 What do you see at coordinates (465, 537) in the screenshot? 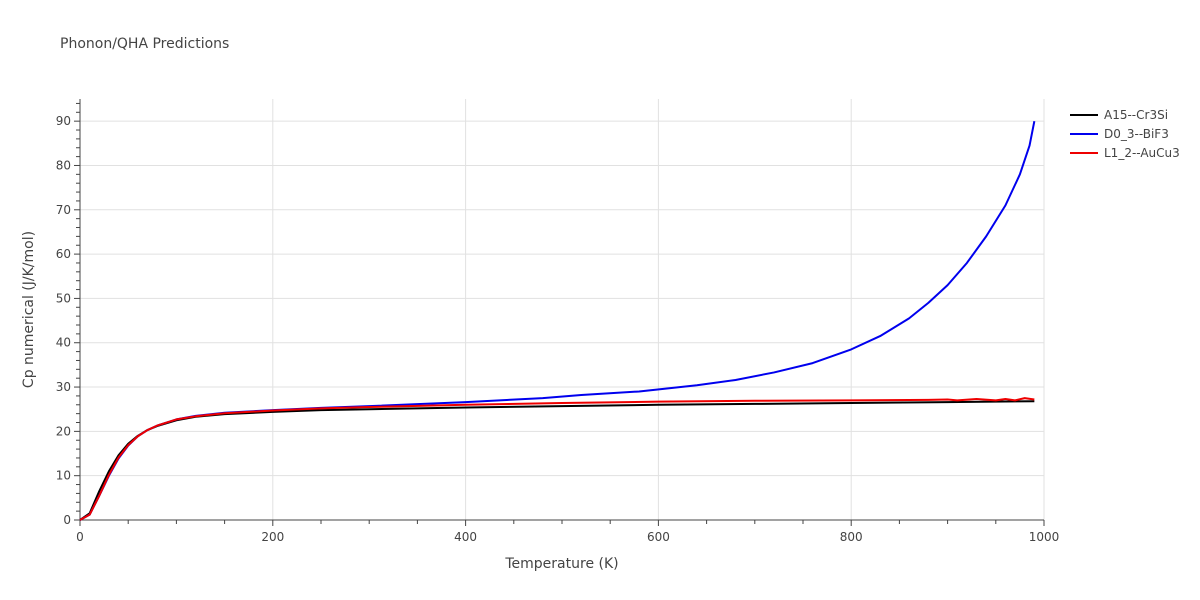
I see `x-tick-label: 400` at bounding box center [465, 537].